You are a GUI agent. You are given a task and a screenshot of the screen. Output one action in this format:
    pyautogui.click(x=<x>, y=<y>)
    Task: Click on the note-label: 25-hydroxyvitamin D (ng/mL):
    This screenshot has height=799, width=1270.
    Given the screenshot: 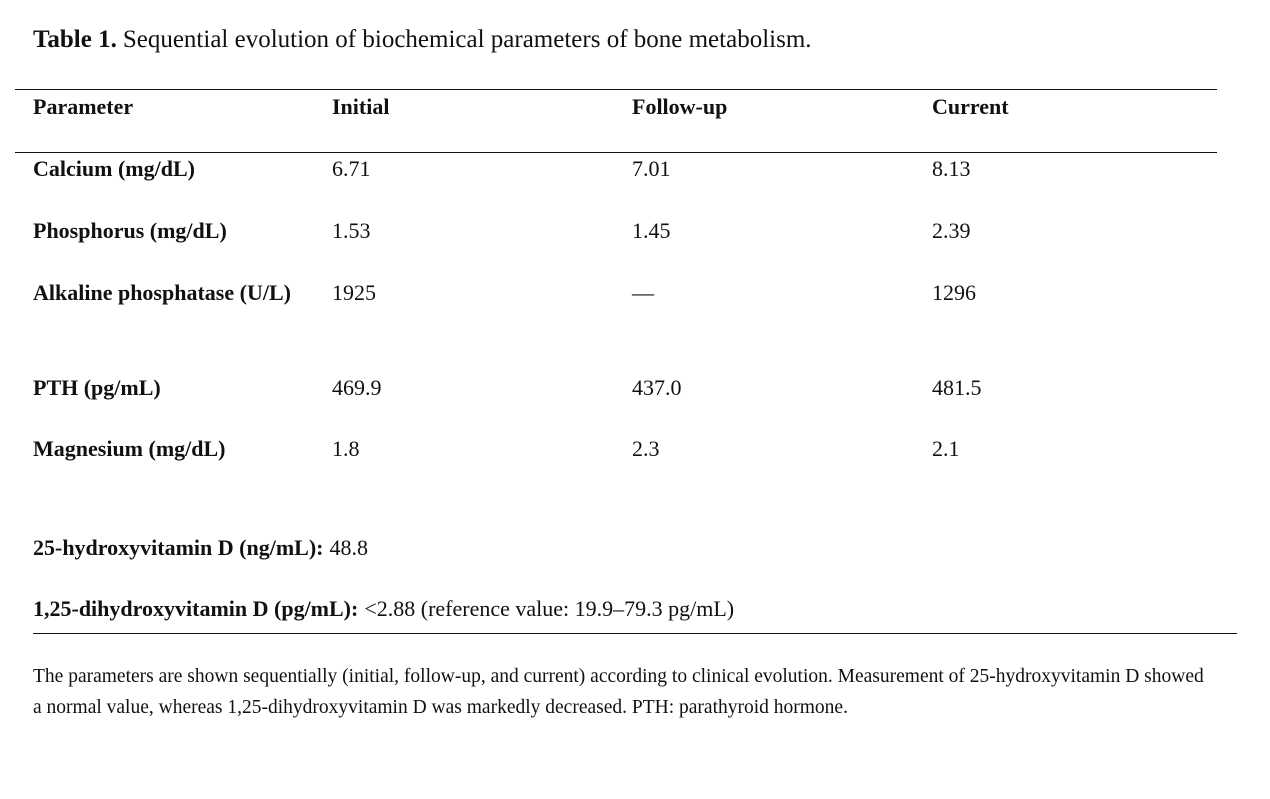 What is the action you would take?
    pyautogui.click(x=178, y=547)
    